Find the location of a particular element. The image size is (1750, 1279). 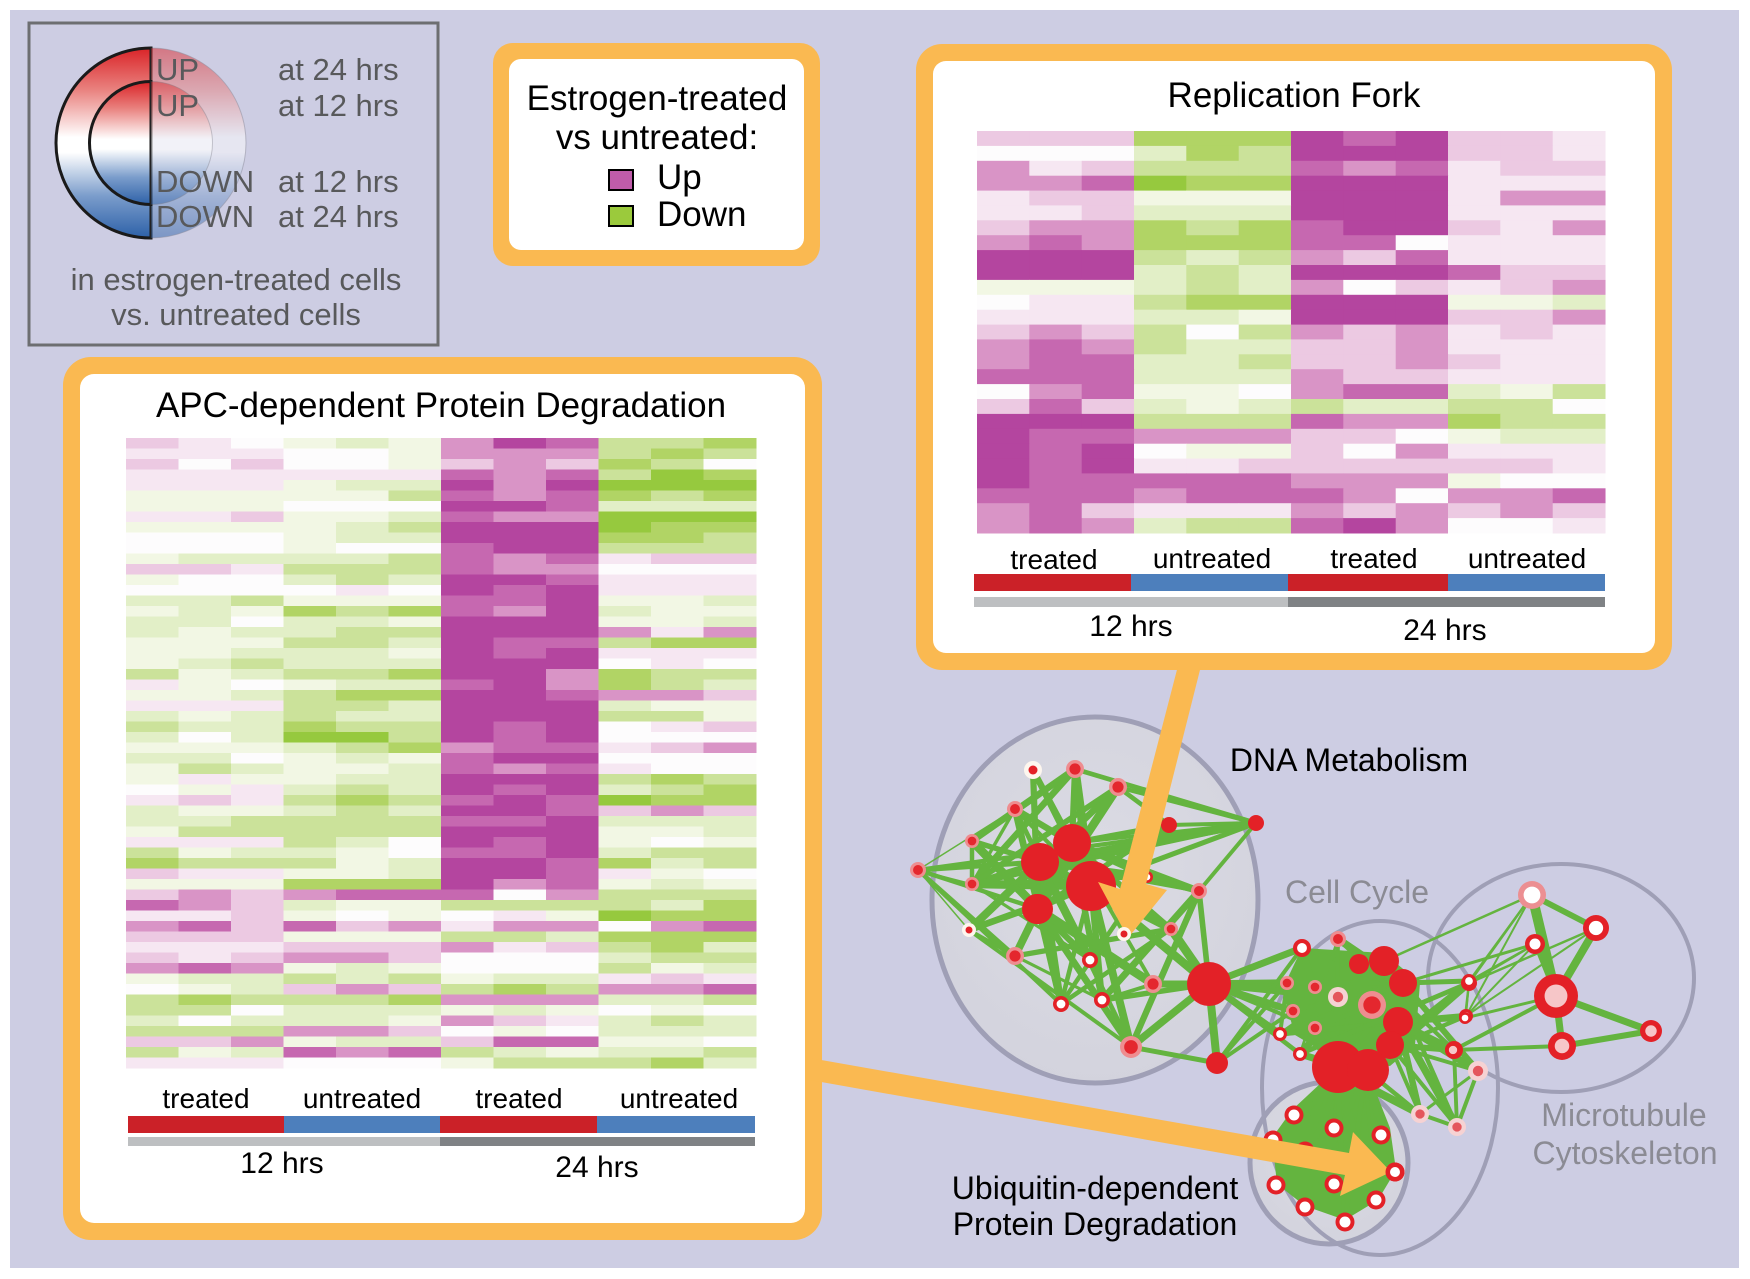

svg-text: Replication Fork is located at coordinates (1294, 95).